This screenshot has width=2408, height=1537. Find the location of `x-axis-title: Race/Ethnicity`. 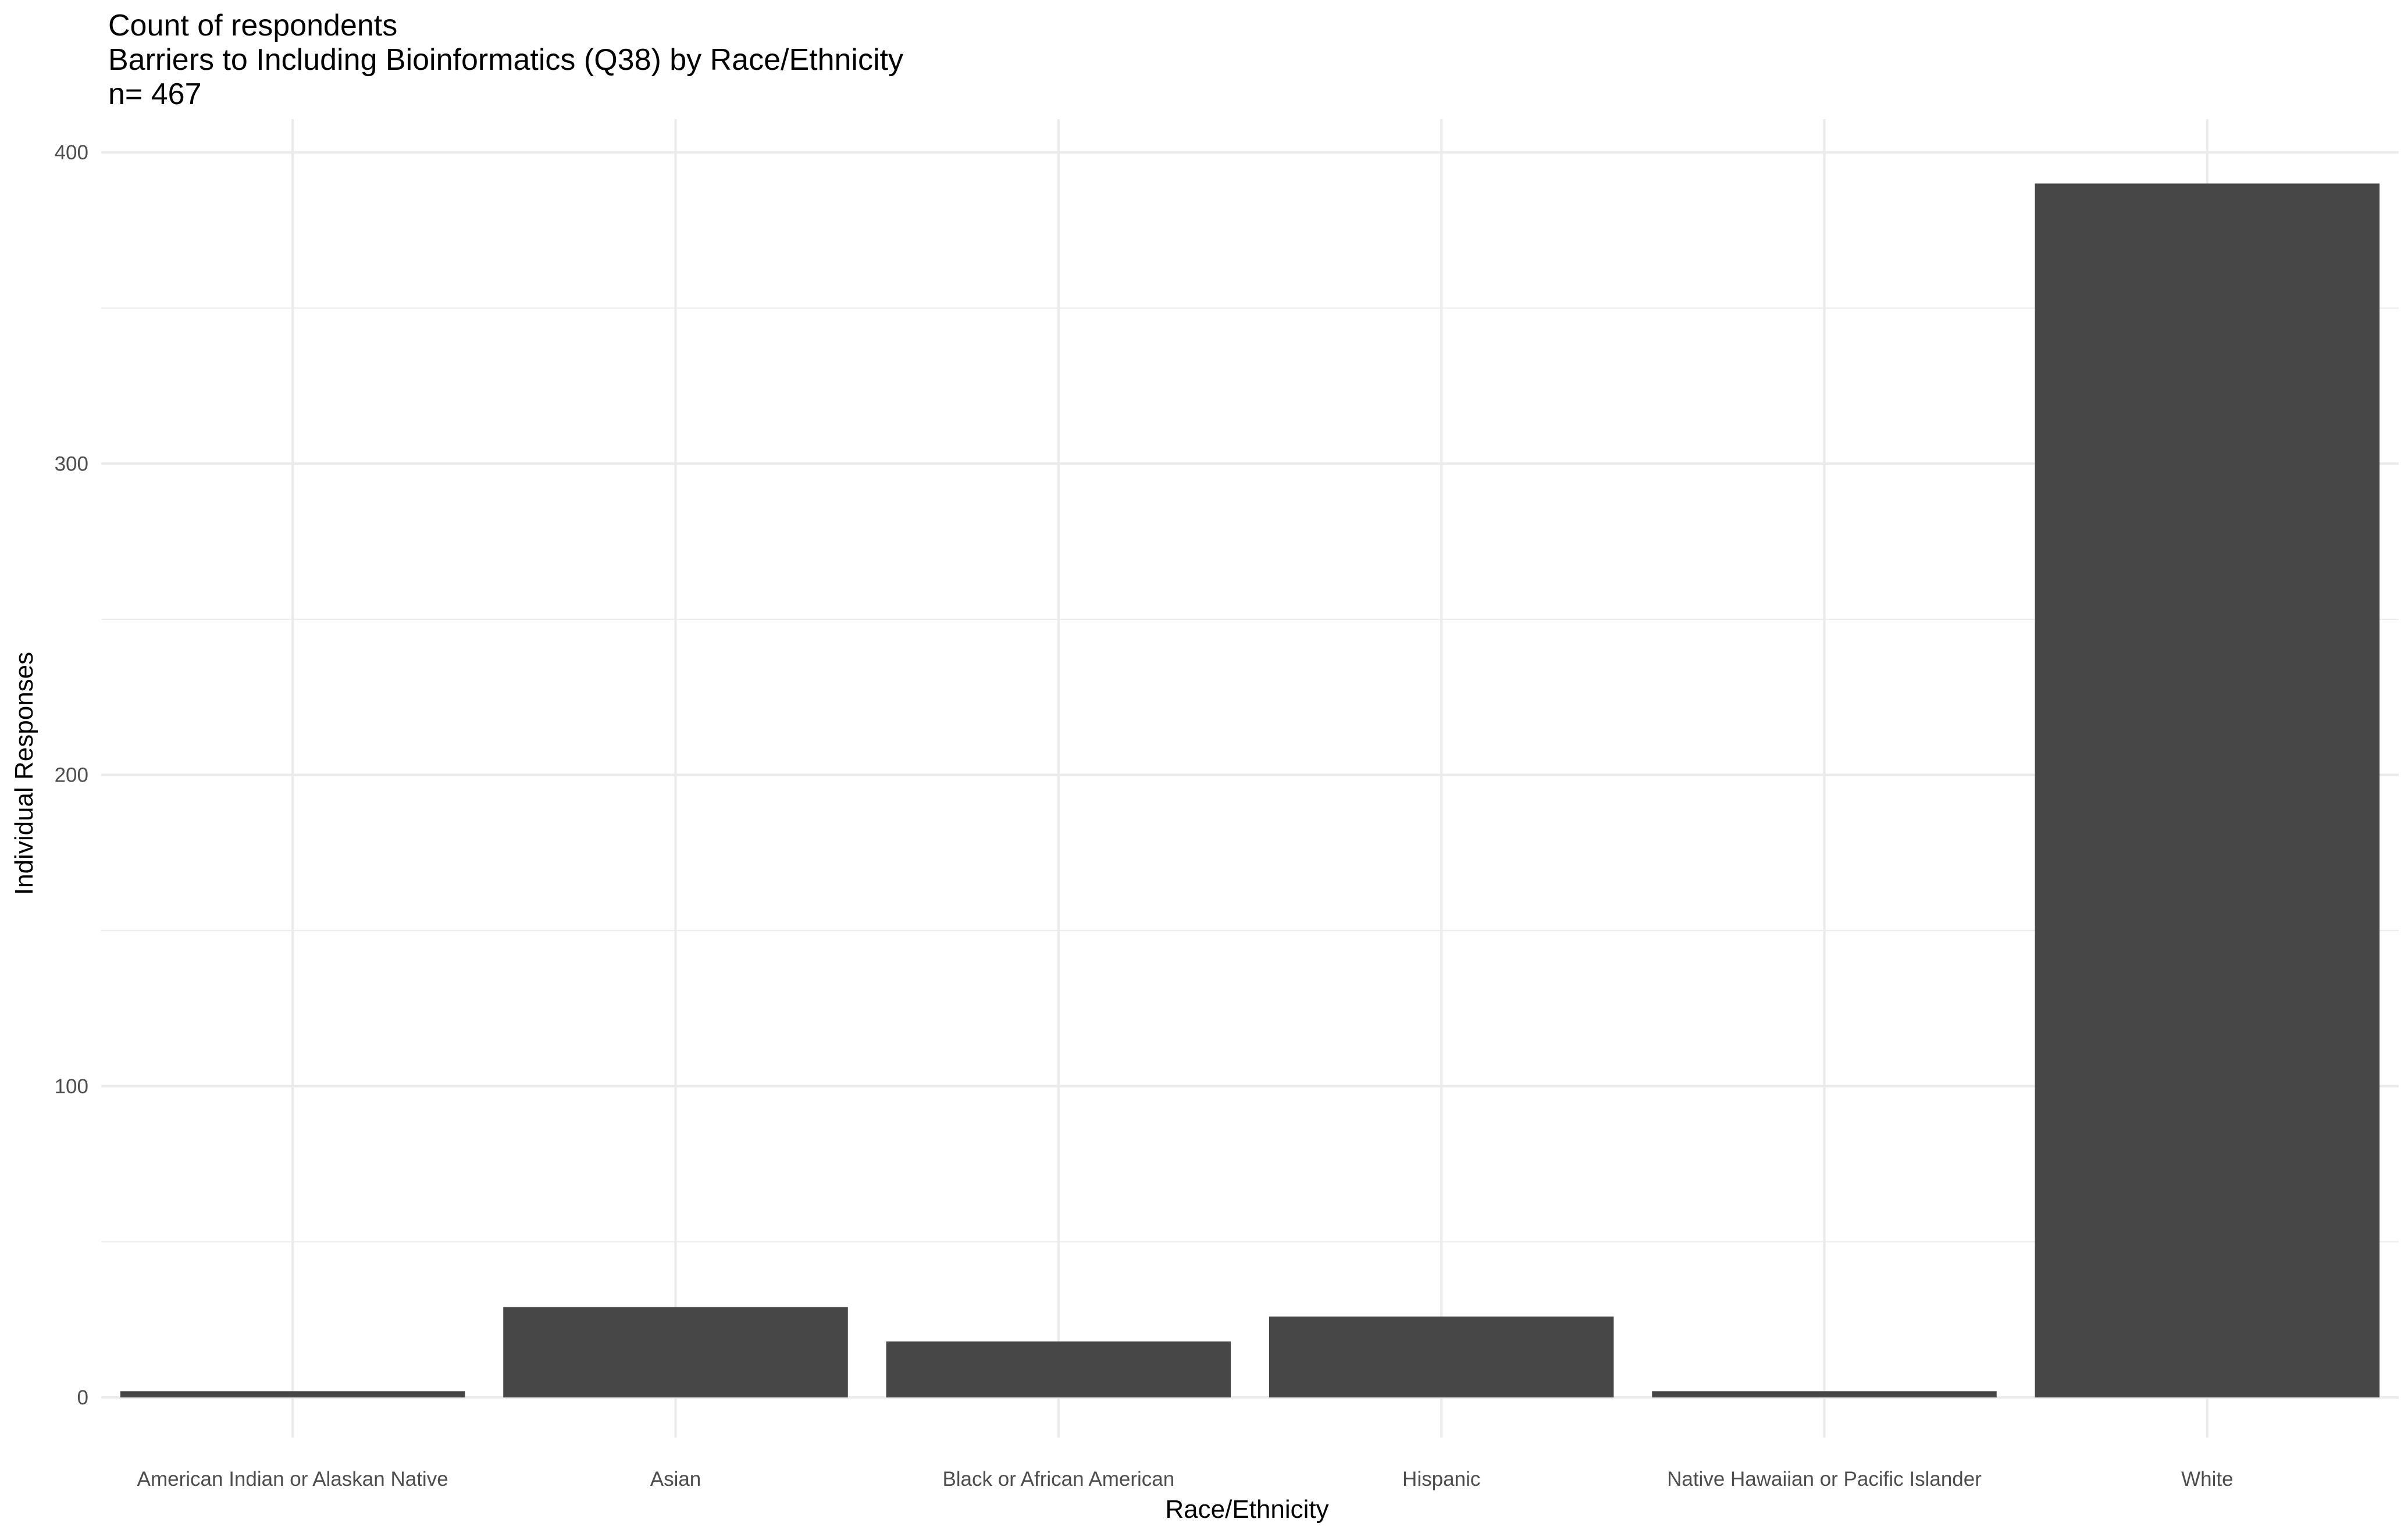

x-axis-title: Race/Ethnicity is located at coordinates (1246, 1509).